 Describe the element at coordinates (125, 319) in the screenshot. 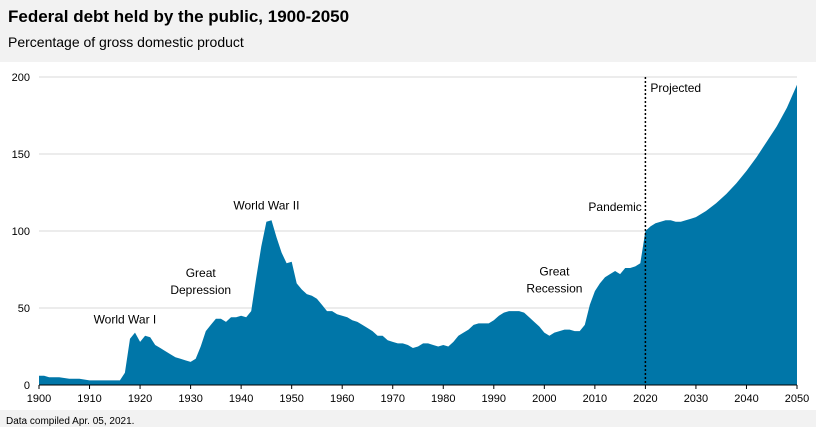

I see `annotation-label: World War I` at that location.